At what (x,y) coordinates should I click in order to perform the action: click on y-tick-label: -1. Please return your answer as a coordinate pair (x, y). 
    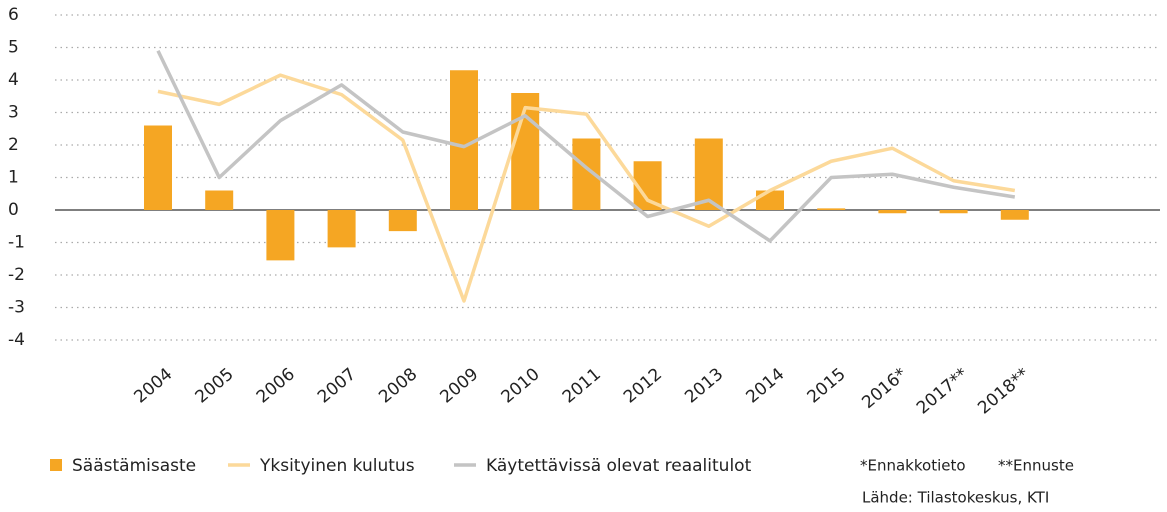
    Looking at the image, I should click on (16, 243).